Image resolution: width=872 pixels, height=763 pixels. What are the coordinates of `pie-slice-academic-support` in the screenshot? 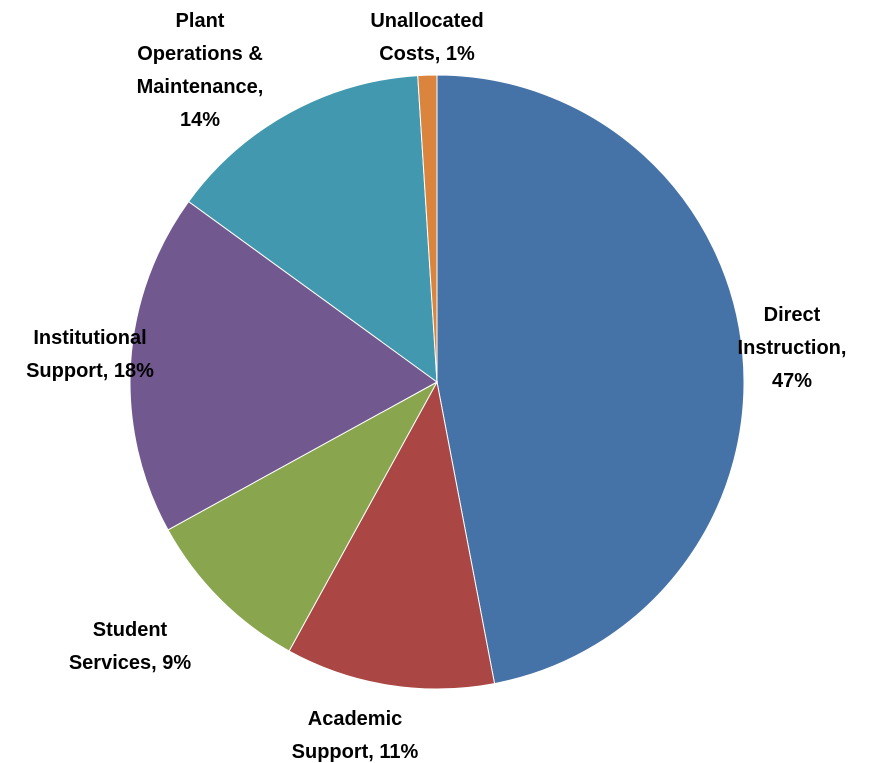 It's located at (392, 535).